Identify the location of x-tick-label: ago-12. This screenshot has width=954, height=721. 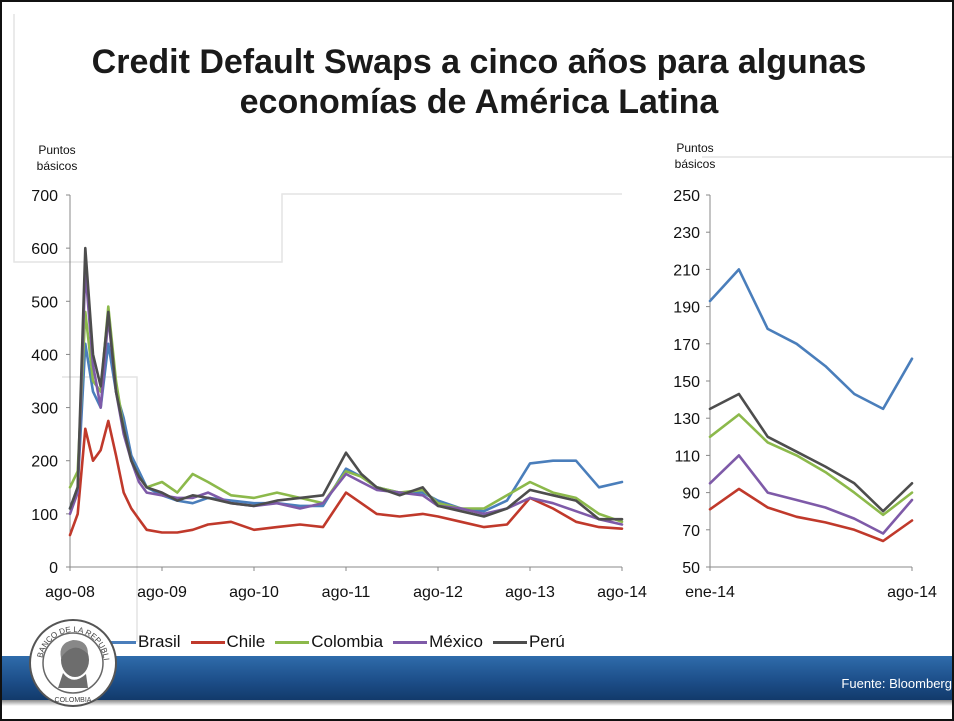
(438, 592).